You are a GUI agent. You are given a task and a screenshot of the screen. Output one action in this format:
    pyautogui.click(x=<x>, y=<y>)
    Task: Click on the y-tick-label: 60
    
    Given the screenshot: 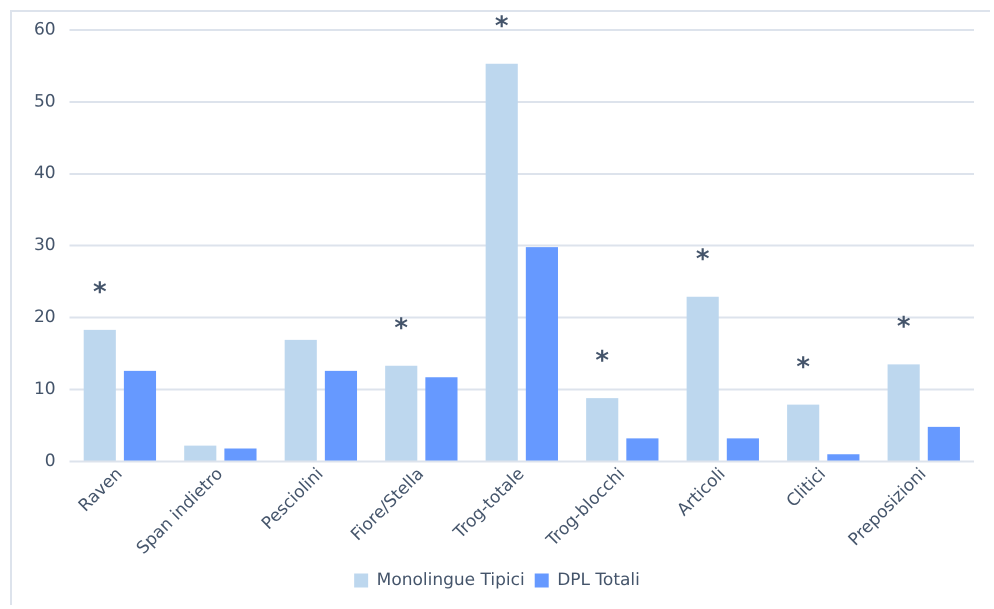 What is the action you would take?
    pyautogui.click(x=45, y=29)
    